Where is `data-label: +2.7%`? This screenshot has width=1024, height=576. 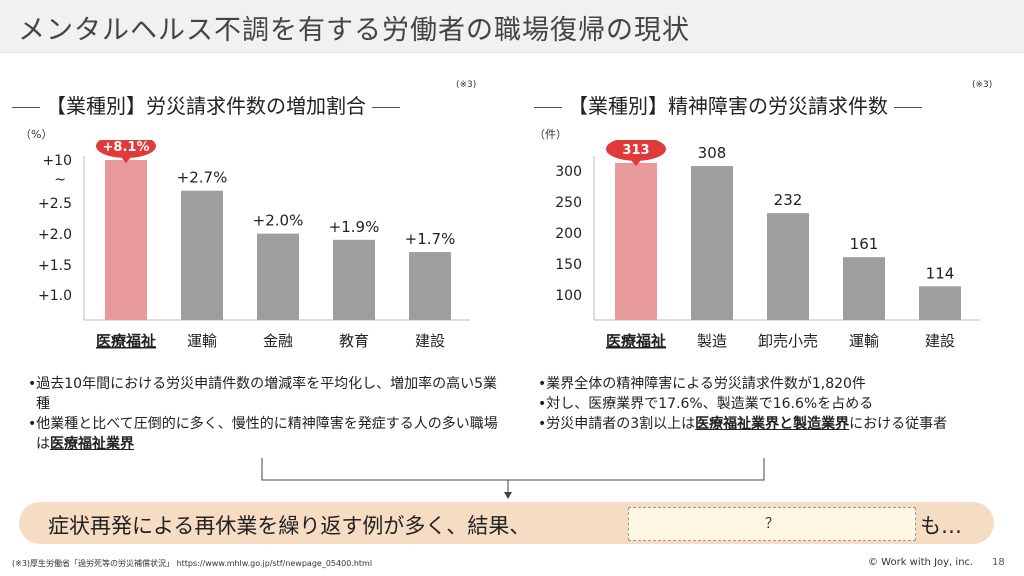
data-label: +2.7% is located at coordinates (202, 178).